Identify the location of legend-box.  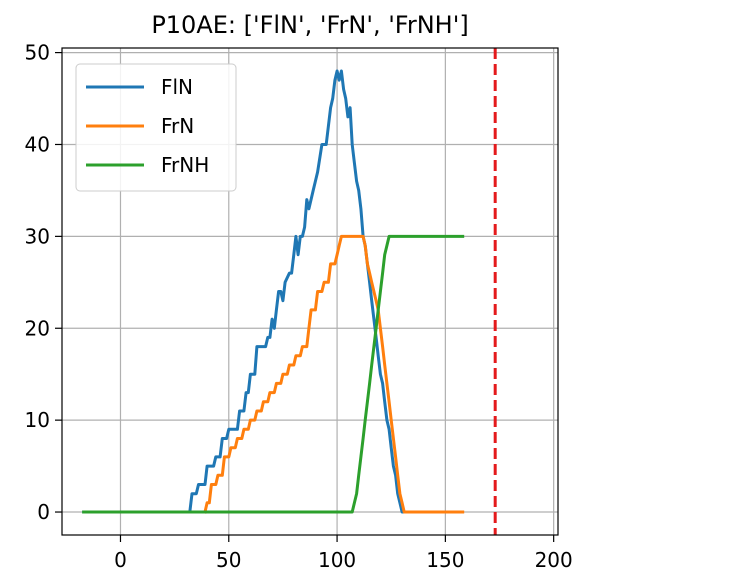
(156, 127).